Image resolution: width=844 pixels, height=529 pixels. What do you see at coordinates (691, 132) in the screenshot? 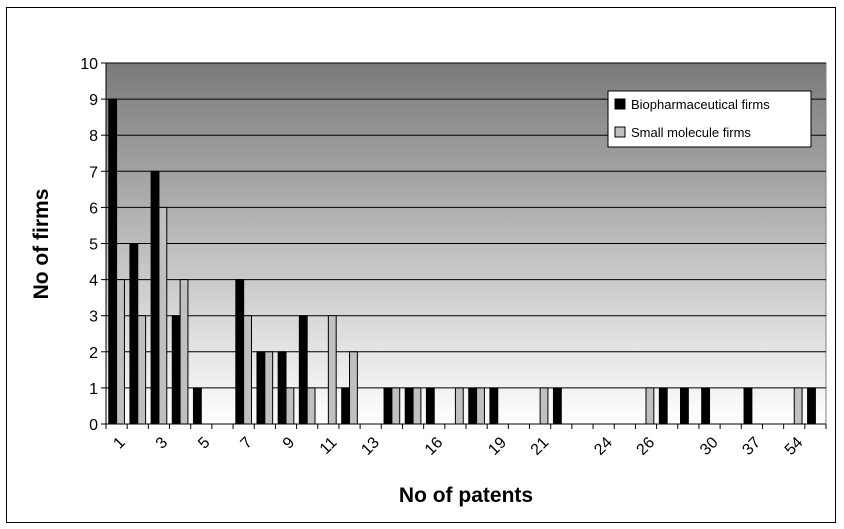
I see `legend-label-small-molecule: Small molecule firms` at bounding box center [691, 132].